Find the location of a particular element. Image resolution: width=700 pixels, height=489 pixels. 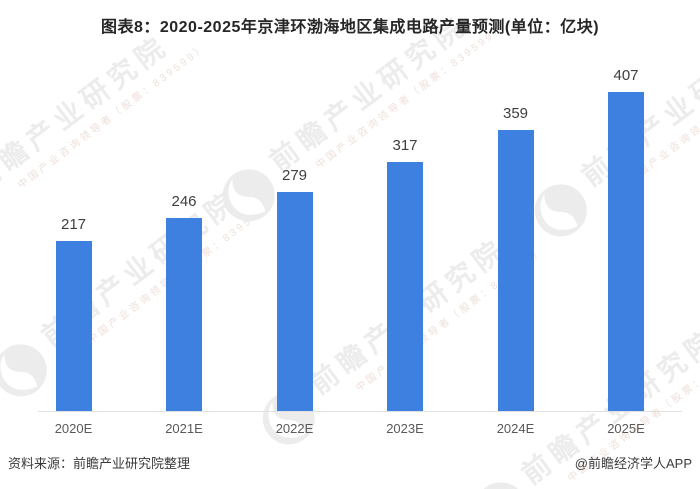

x-axis-label: 2020E is located at coordinates (73, 428).